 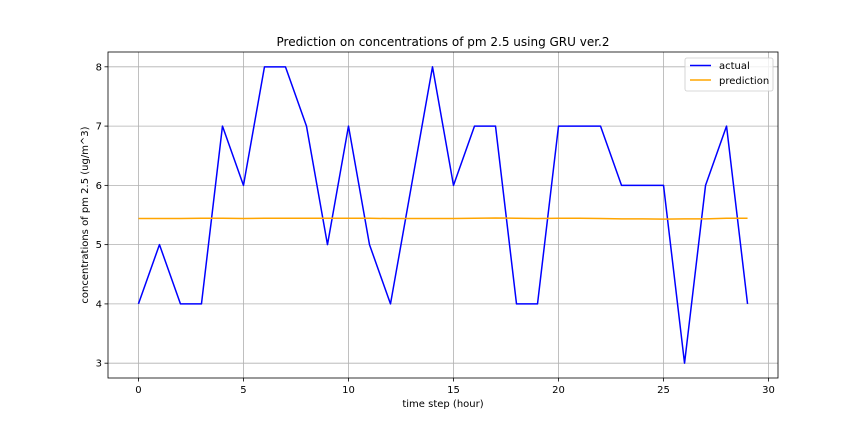 What do you see at coordinates (663, 390) in the screenshot?
I see `x-tick-label: 25` at bounding box center [663, 390].